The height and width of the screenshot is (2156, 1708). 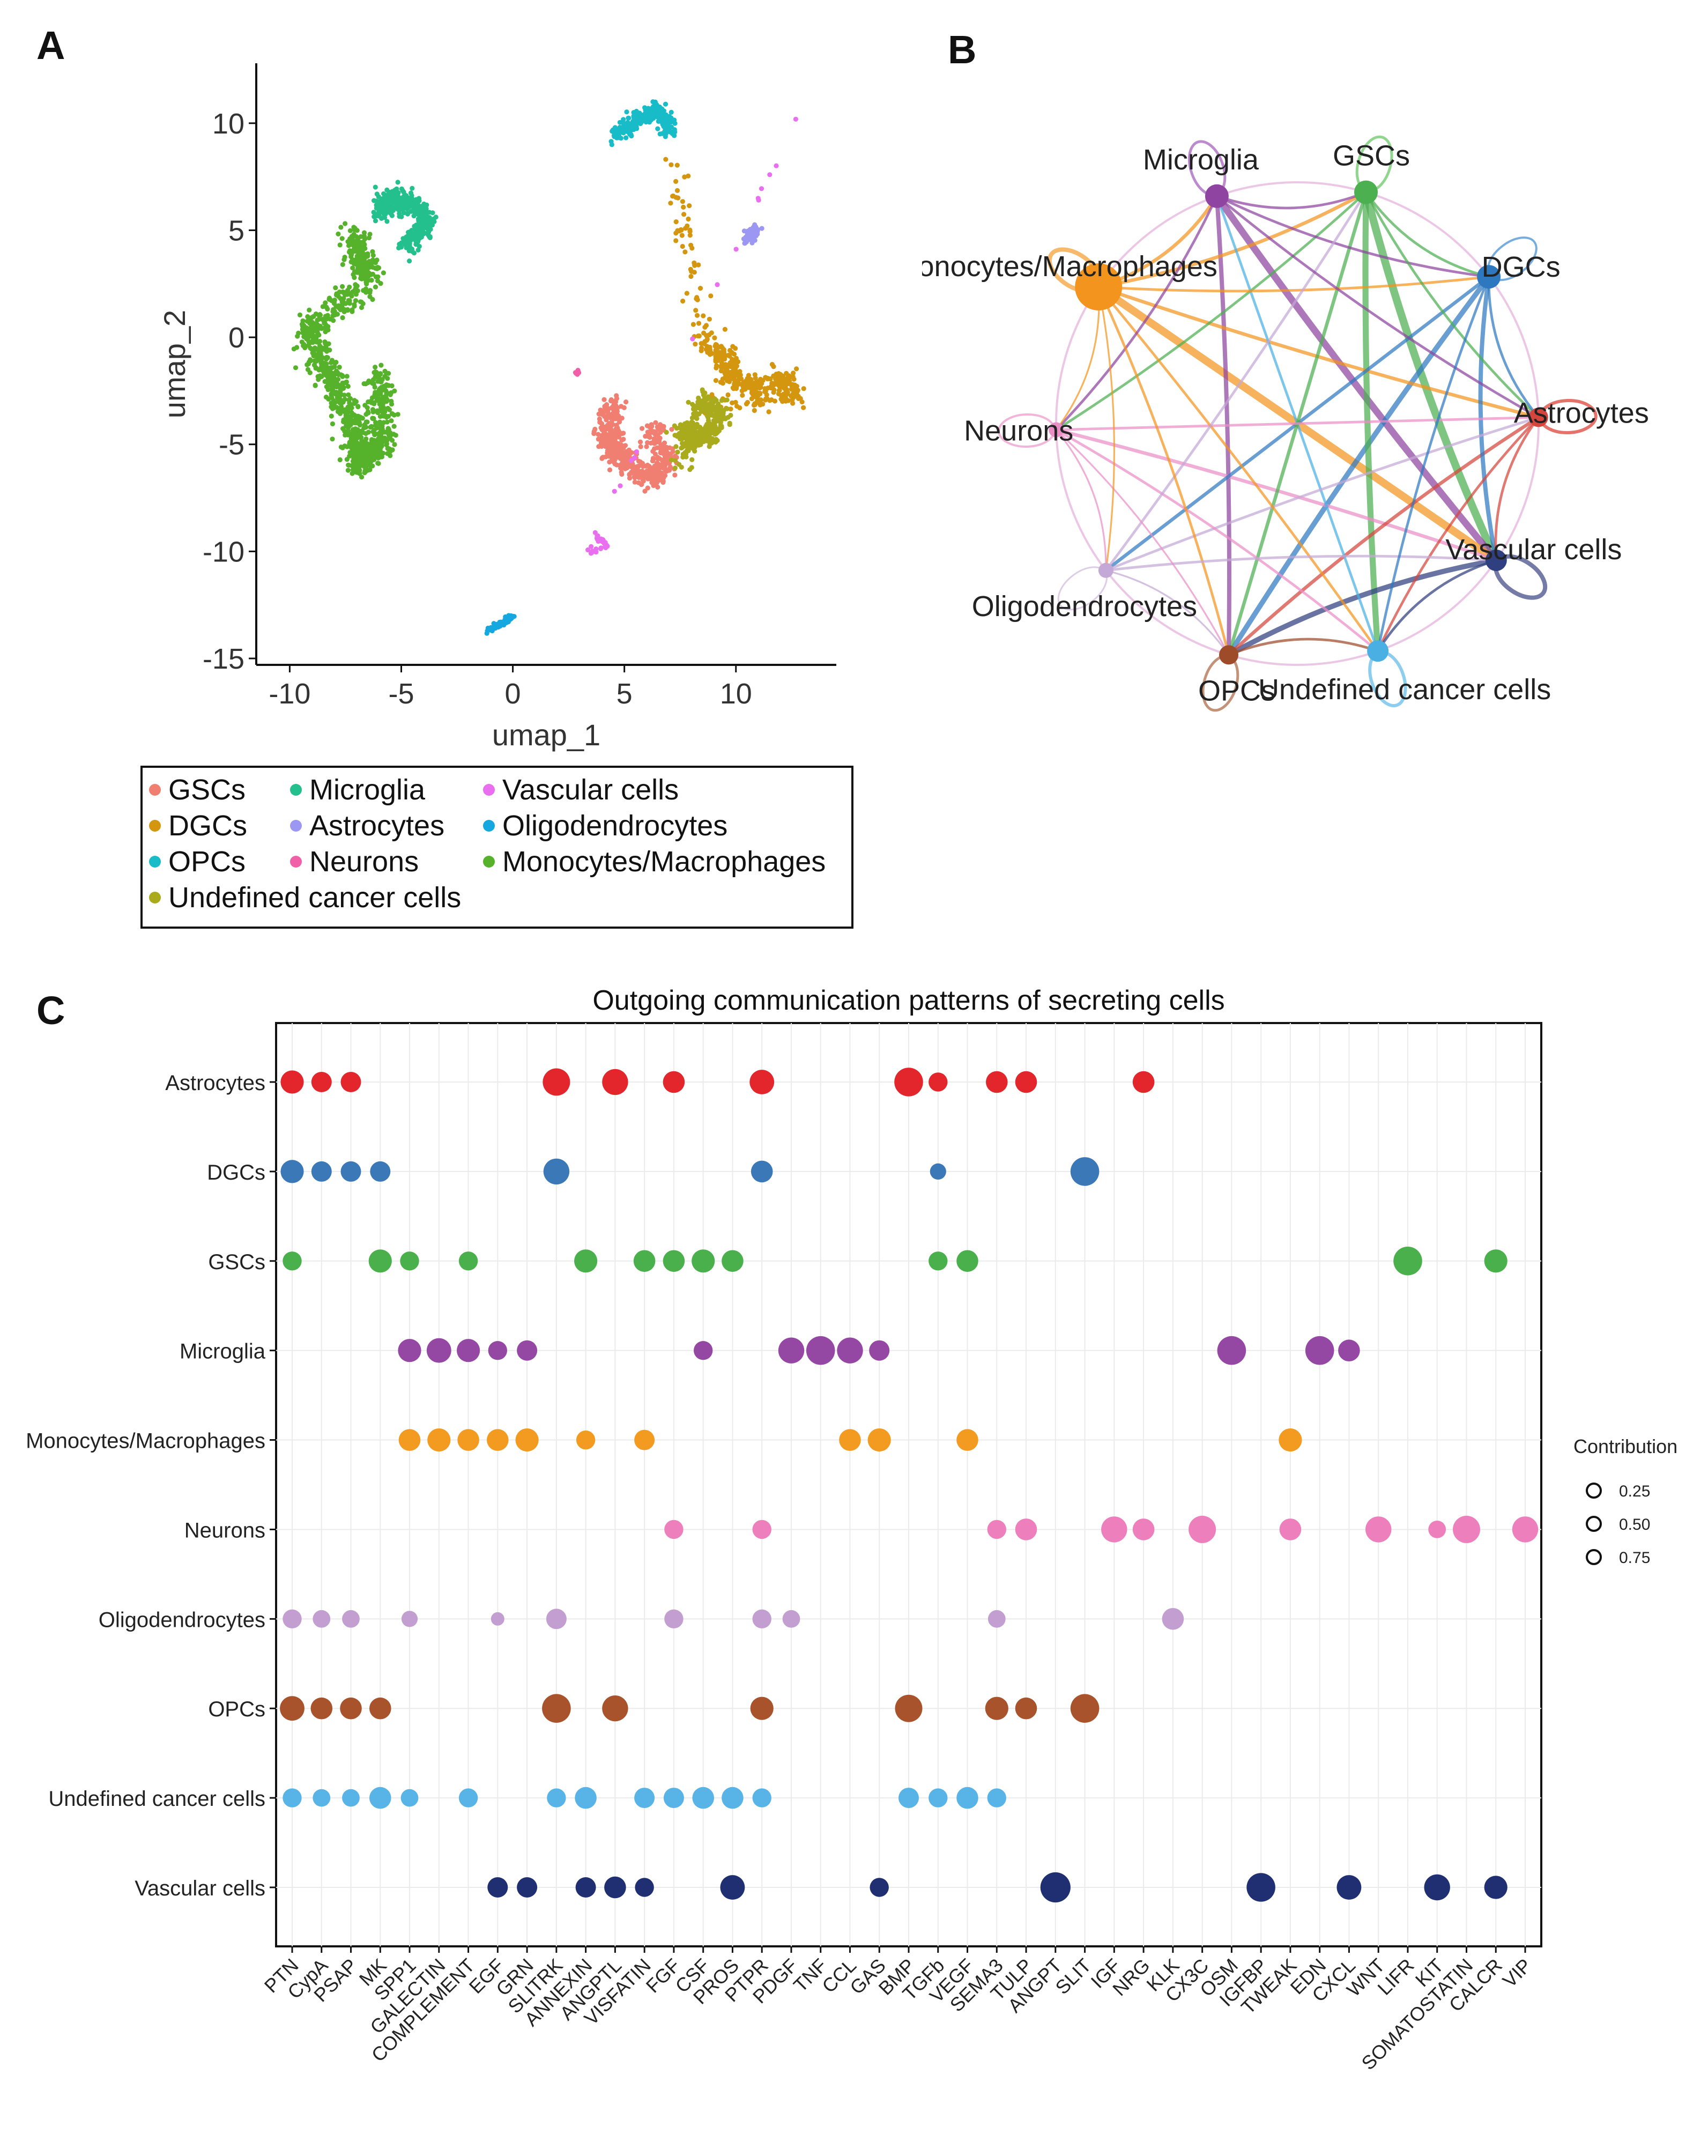 What do you see at coordinates (1217, 196) in the screenshot?
I see `network-node-microglia` at bounding box center [1217, 196].